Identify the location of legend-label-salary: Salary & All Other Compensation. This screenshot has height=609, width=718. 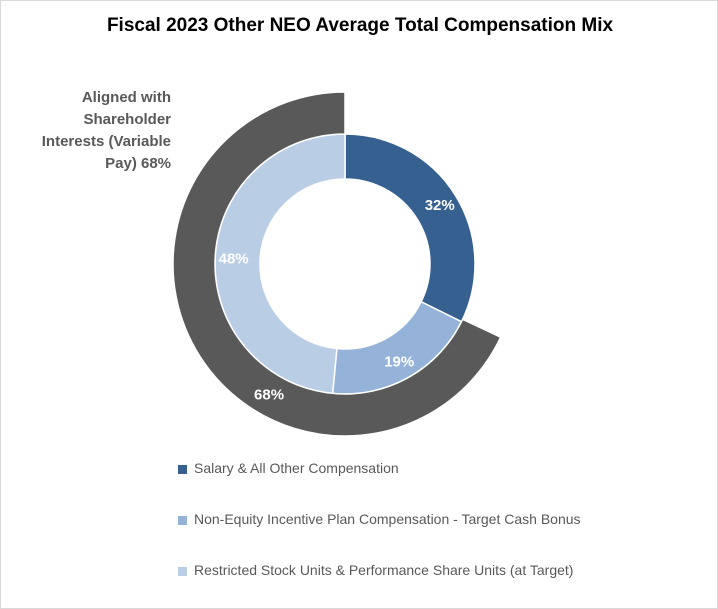
(296, 468).